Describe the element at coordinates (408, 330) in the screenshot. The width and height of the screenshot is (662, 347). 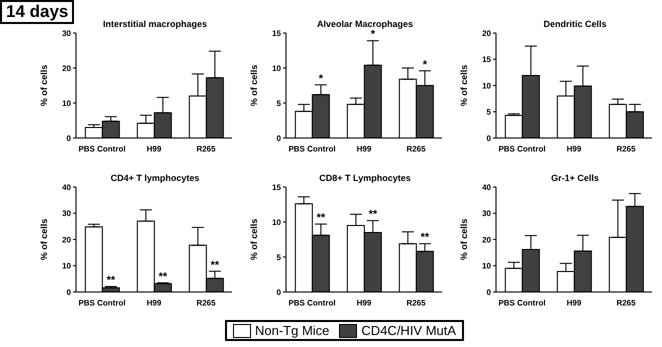
I see `legend-label: CD4C/HIV MutA` at that location.